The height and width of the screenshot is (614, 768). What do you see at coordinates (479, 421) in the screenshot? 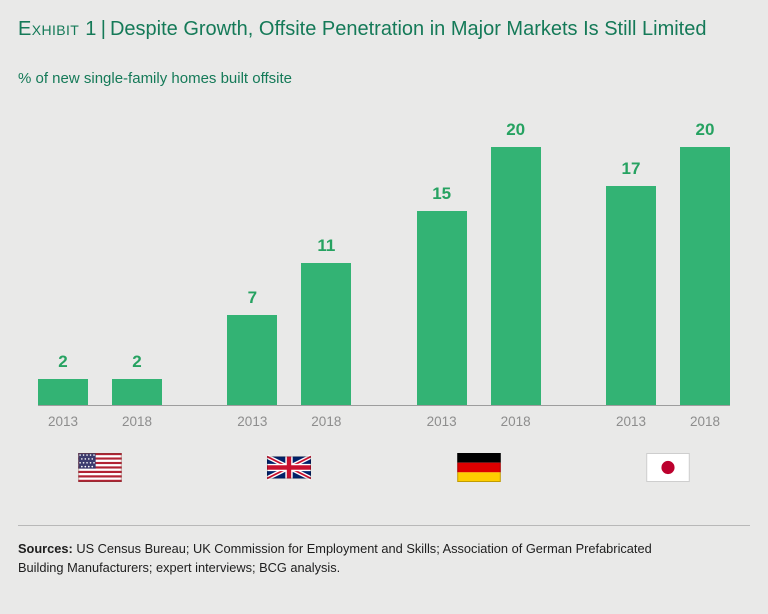
I see `year-labels-germany: 2013 2018` at bounding box center [479, 421].